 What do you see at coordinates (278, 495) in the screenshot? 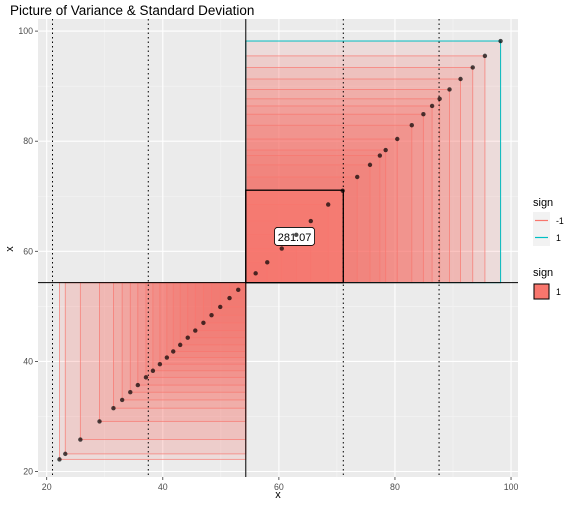
I see `x-axis-title: x` at bounding box center [278, 495].